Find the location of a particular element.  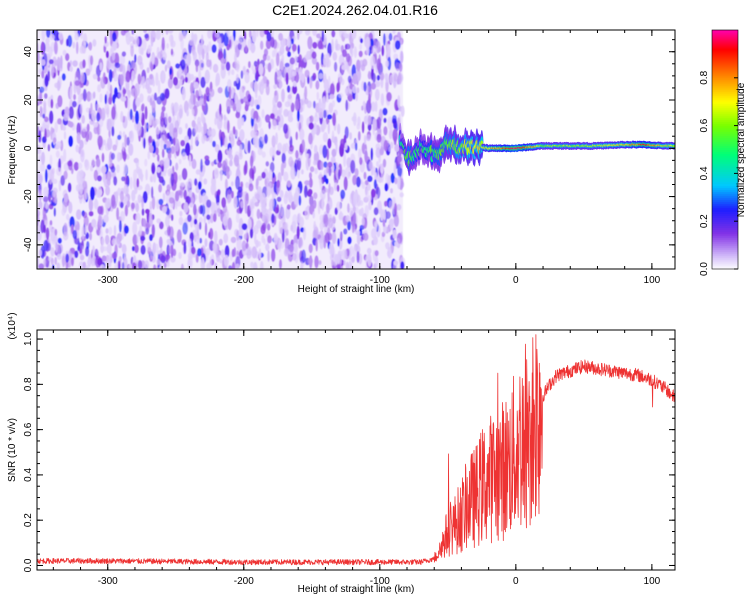

colorbar-tick-label: 0.8 is located at coordinates (704, 77).